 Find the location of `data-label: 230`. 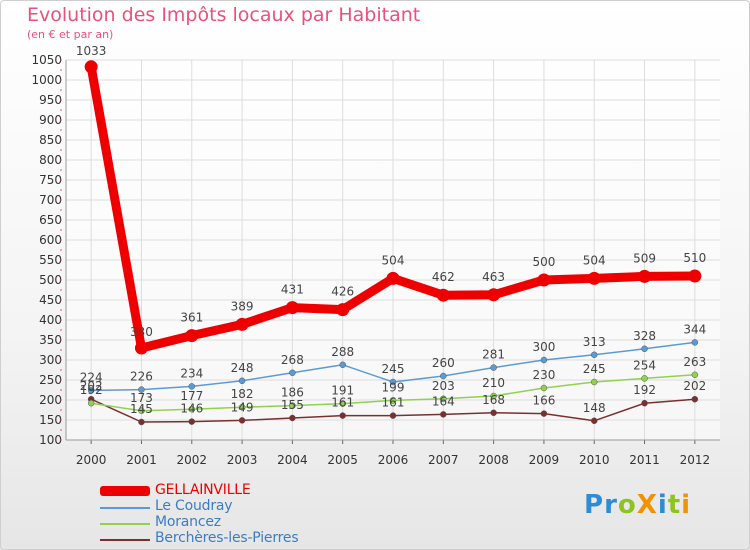

data-label: 230 is located at coordinates (543, 375).